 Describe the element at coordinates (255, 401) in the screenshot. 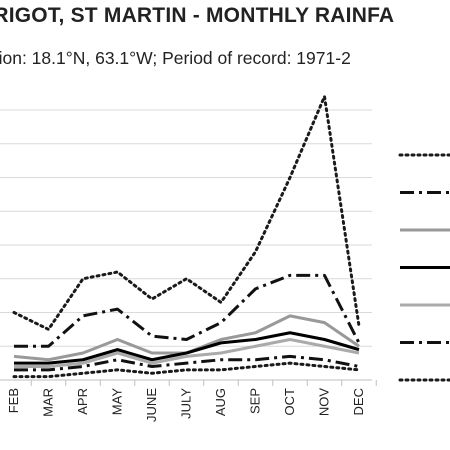

I see `x-tick-label: SEP` at that location.